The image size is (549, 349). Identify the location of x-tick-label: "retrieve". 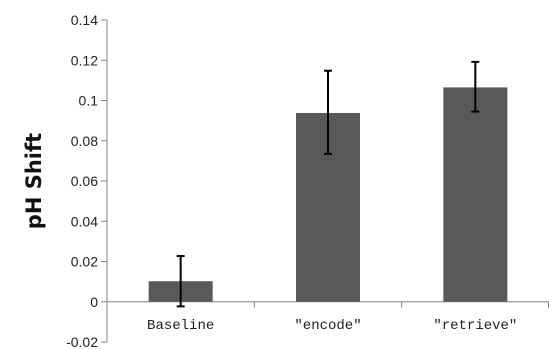
(475, 326).